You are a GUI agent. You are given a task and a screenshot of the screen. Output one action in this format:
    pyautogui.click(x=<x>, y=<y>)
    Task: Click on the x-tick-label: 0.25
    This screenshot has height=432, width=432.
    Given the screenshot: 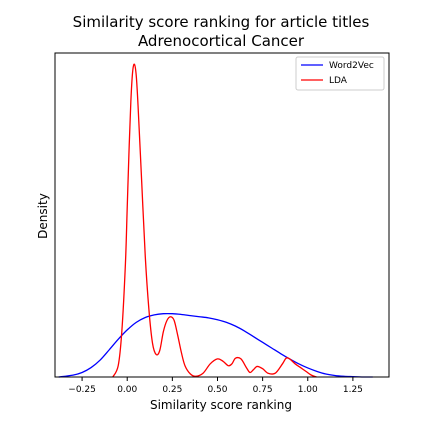 What is the action you would take?
    pyautogui.click(x=172, y=390)
    